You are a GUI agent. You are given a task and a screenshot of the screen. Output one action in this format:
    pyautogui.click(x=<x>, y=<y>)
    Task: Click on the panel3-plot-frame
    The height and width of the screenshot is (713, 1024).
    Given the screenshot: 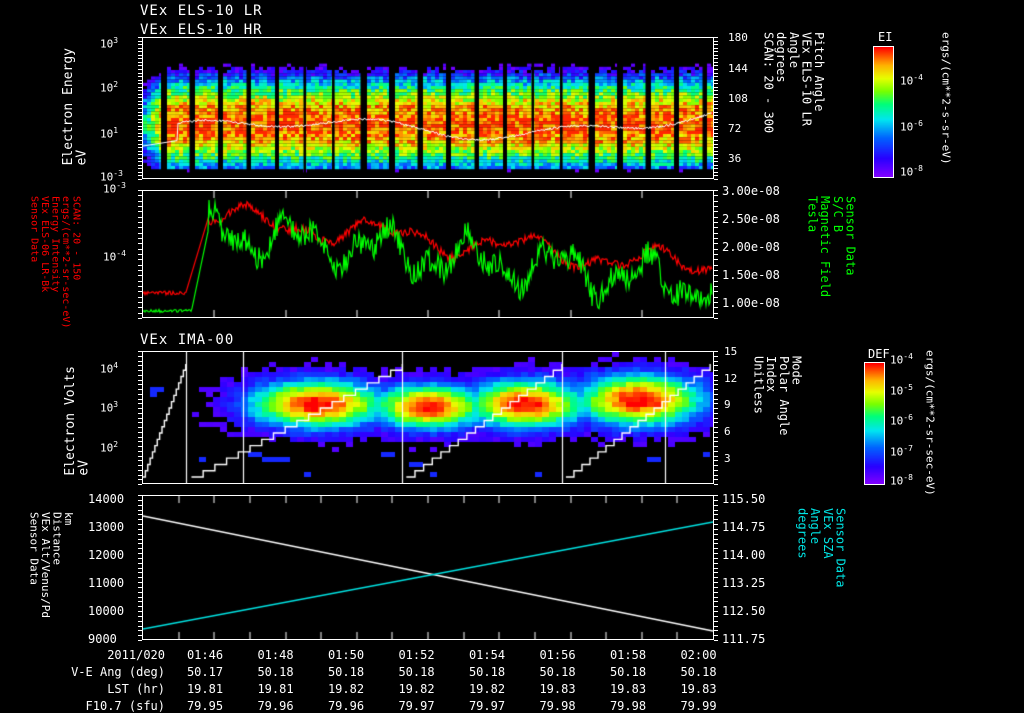 What is the action you would take?
    pyautogui.click(x=428, y=417)
    